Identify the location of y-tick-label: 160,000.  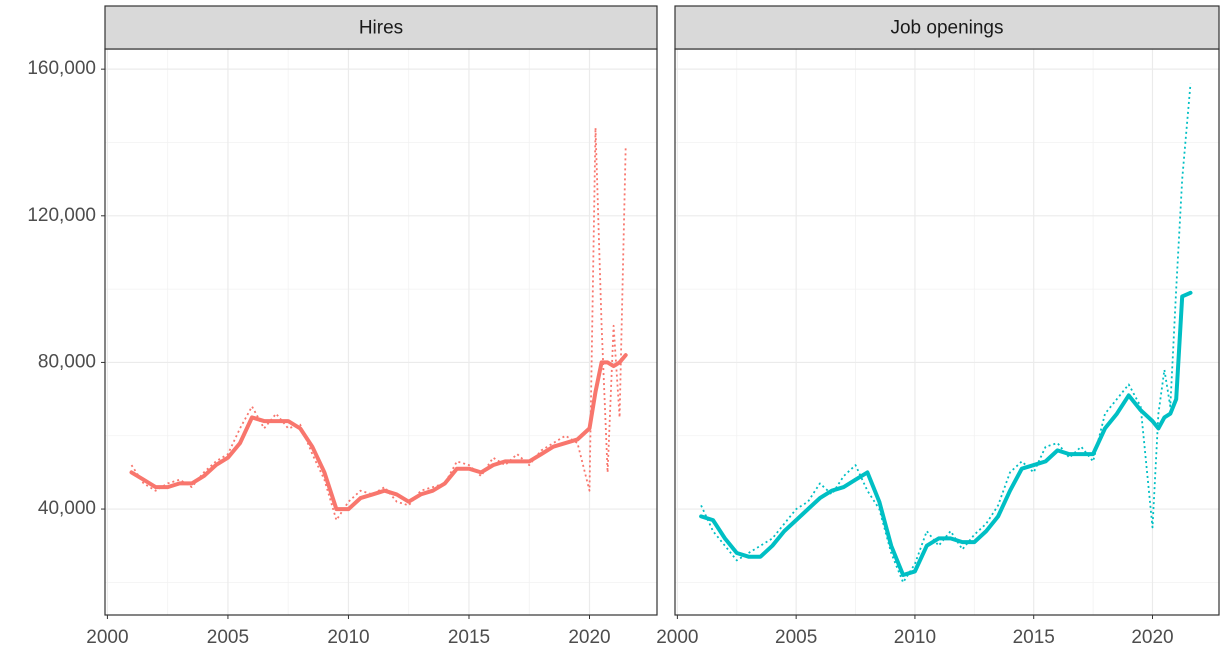
(61, 68).